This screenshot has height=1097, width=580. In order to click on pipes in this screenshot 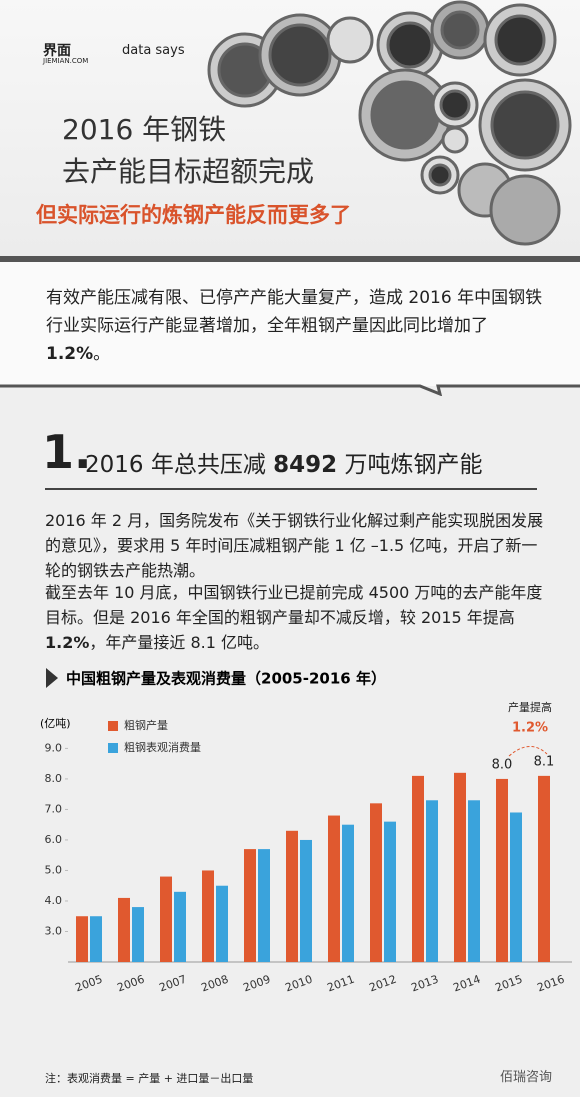, I will do `click(389, 123)`.